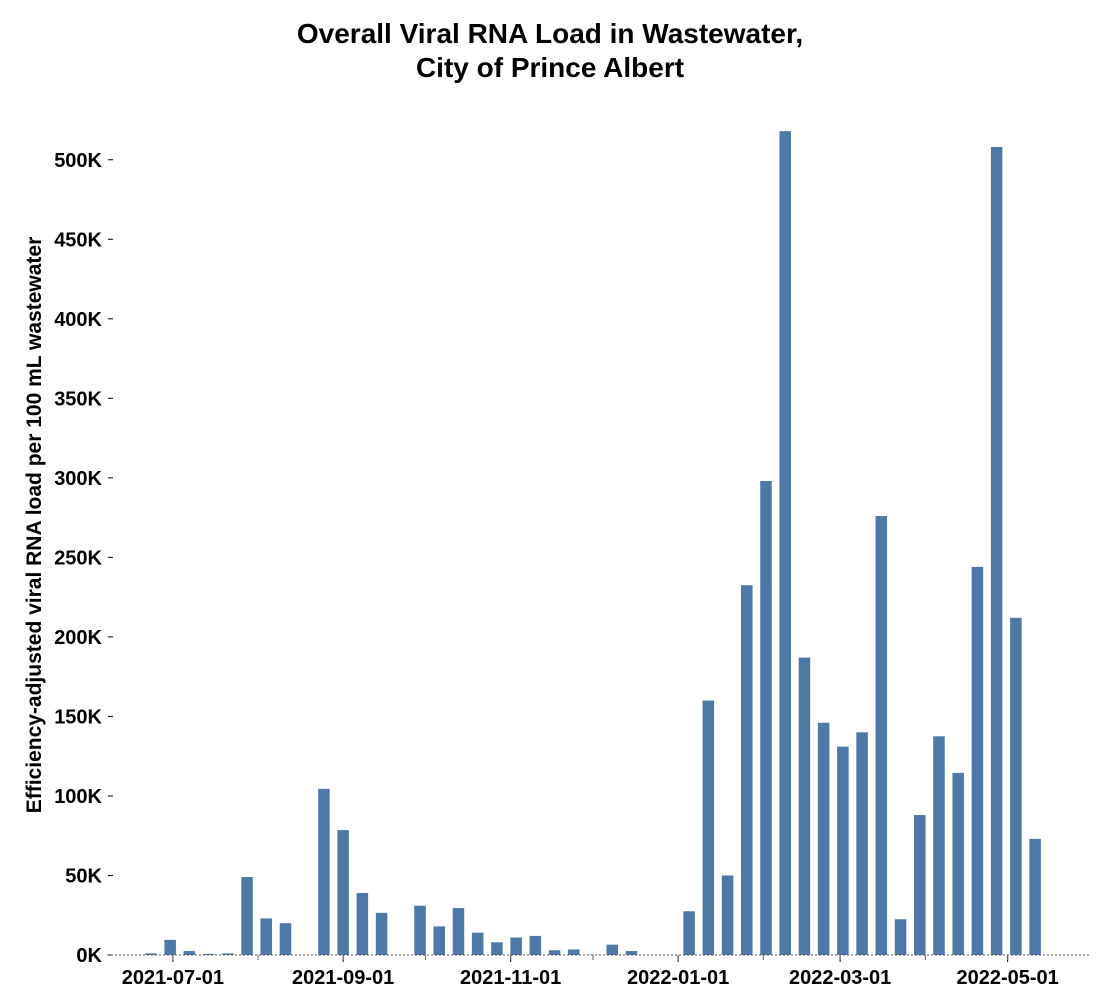 The height and width of the screenshot is (1000, 1100). What do you see at coordinates (550, 67) in the screenshot?
I see `chart-title-line-2: City of Prince Albert` at bounding box center [550, 67].